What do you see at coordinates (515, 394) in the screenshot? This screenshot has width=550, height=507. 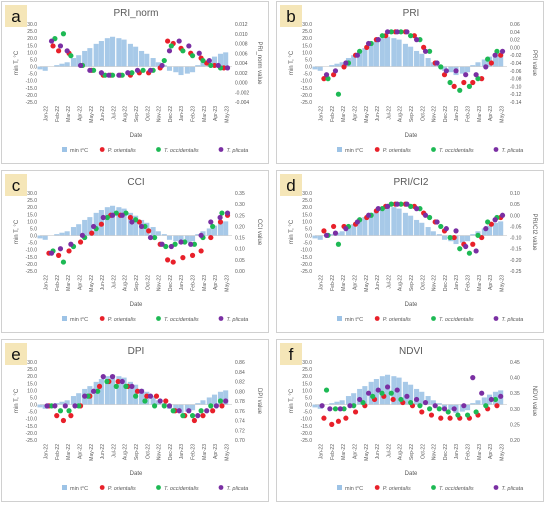 I see `y-tick-label-right: 0.35` at bounding box center [515, 394].